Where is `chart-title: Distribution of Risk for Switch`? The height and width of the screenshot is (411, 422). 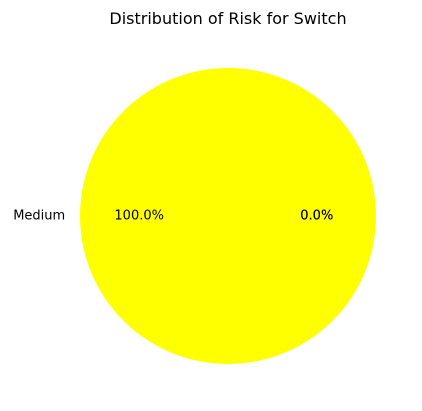 chart-title: Distribution of Risk for Switch is located at coordinates (227, 18).